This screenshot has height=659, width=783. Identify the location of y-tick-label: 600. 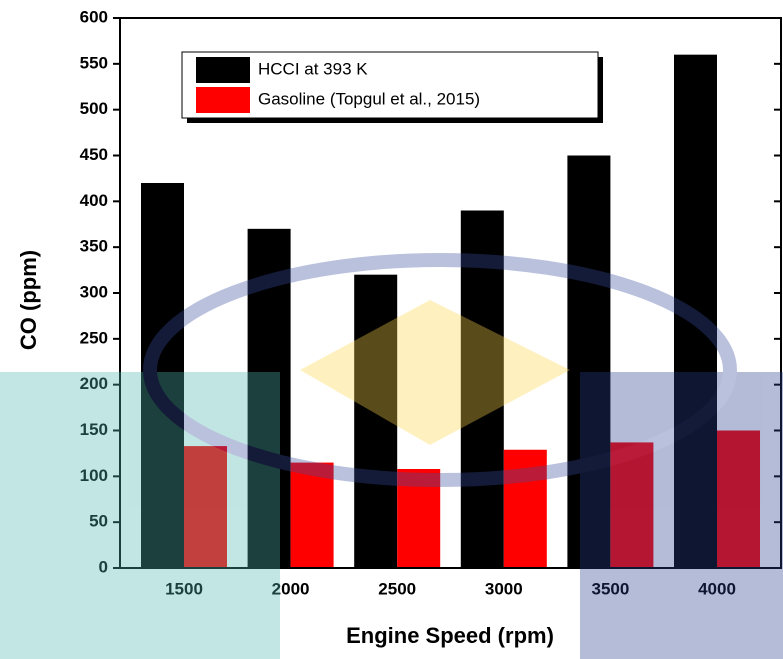
(94, 16).